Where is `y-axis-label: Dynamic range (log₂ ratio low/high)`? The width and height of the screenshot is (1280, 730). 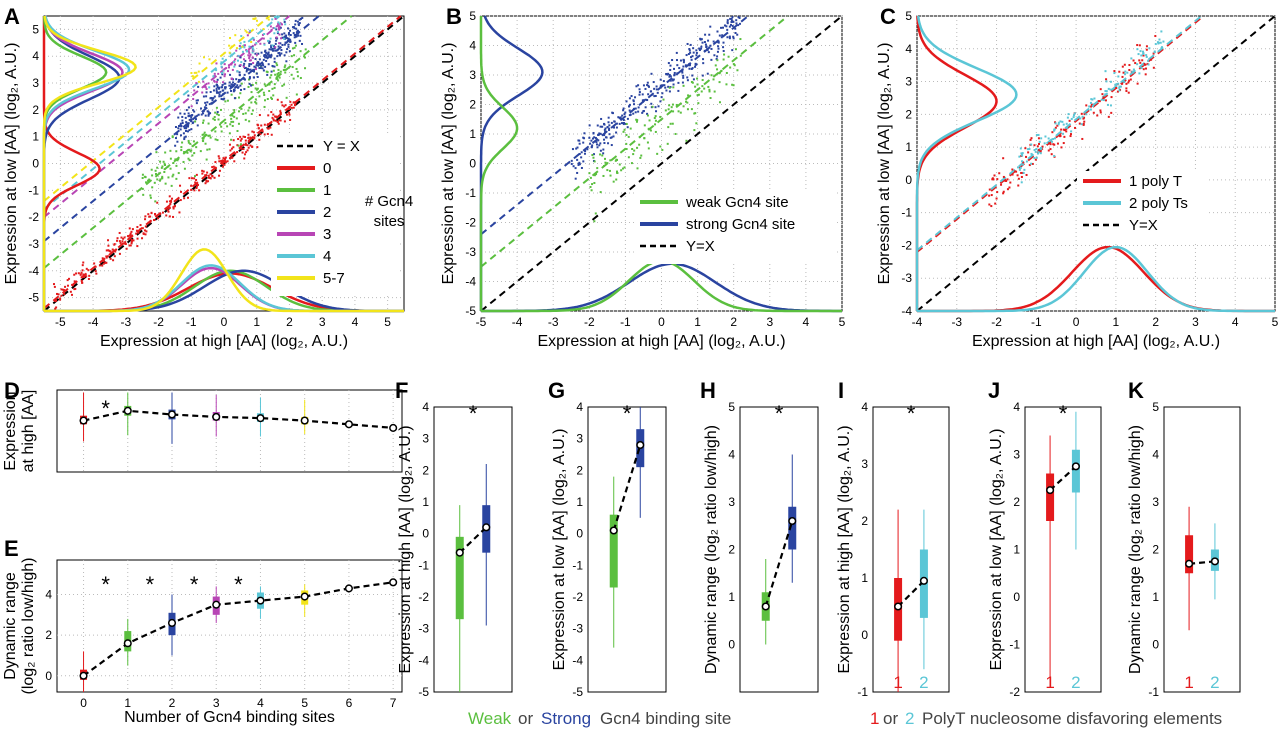 y-axis-label: Dynamic range (log₂ ratio low/high) is located at coordinates (711, 549).